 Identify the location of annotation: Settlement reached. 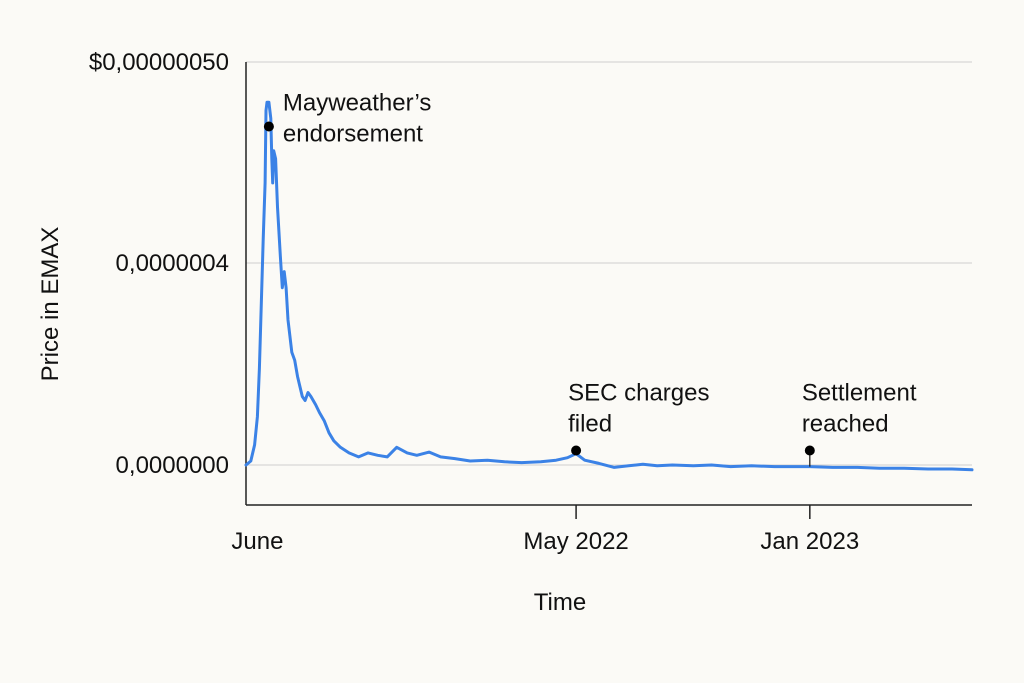
(859, 423).